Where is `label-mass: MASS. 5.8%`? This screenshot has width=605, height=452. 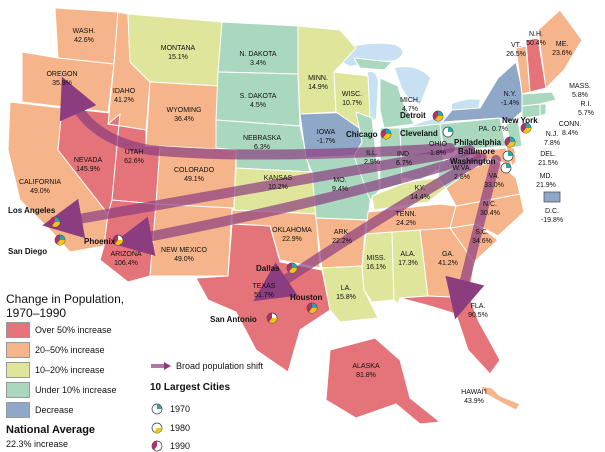 label-mass: MASS. 5.8% is located at coordinates (580, 91).